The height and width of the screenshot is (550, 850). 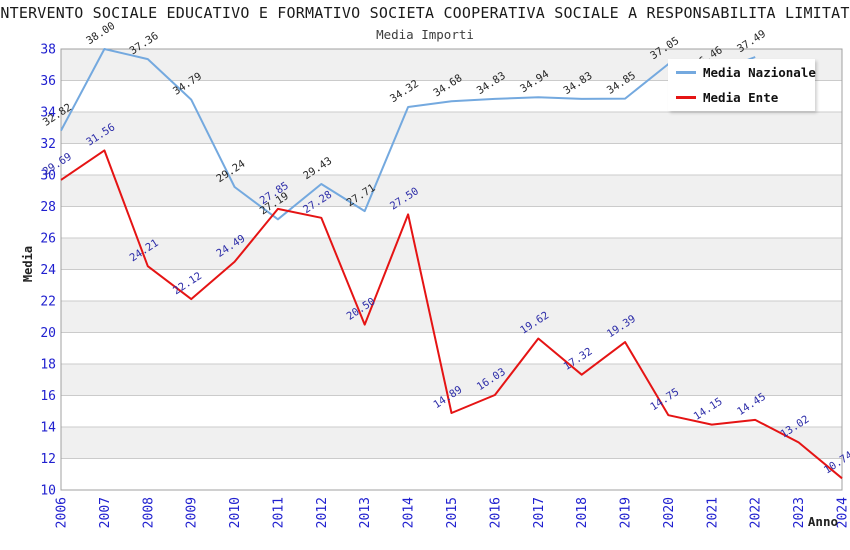 I want to click on legend-item-media-ente: Media Ente, so click(x=741, y=98).